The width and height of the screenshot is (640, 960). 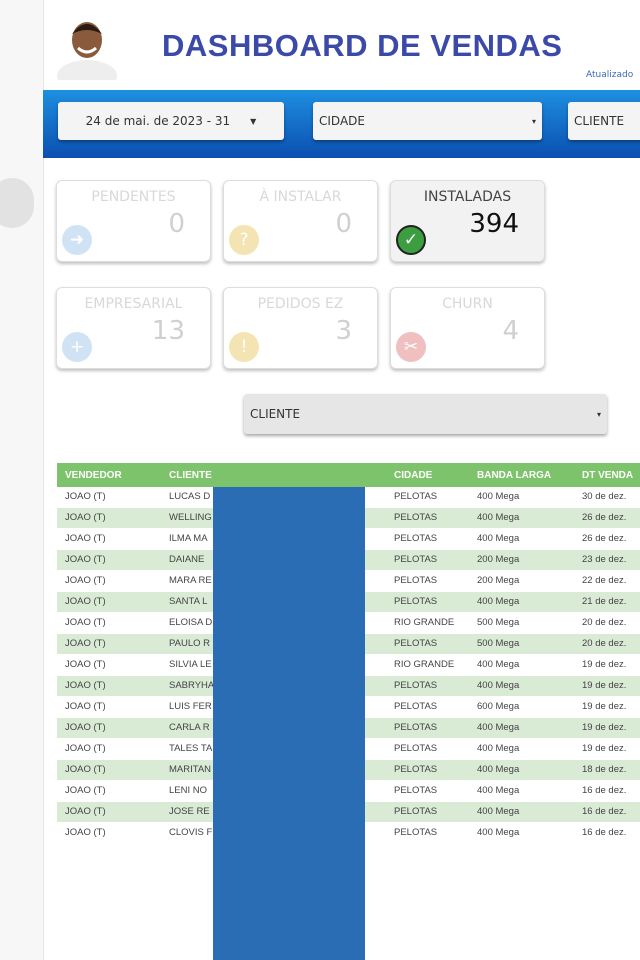 I want to click on client-filter: CLIENTE, so click(x=604, y=121).